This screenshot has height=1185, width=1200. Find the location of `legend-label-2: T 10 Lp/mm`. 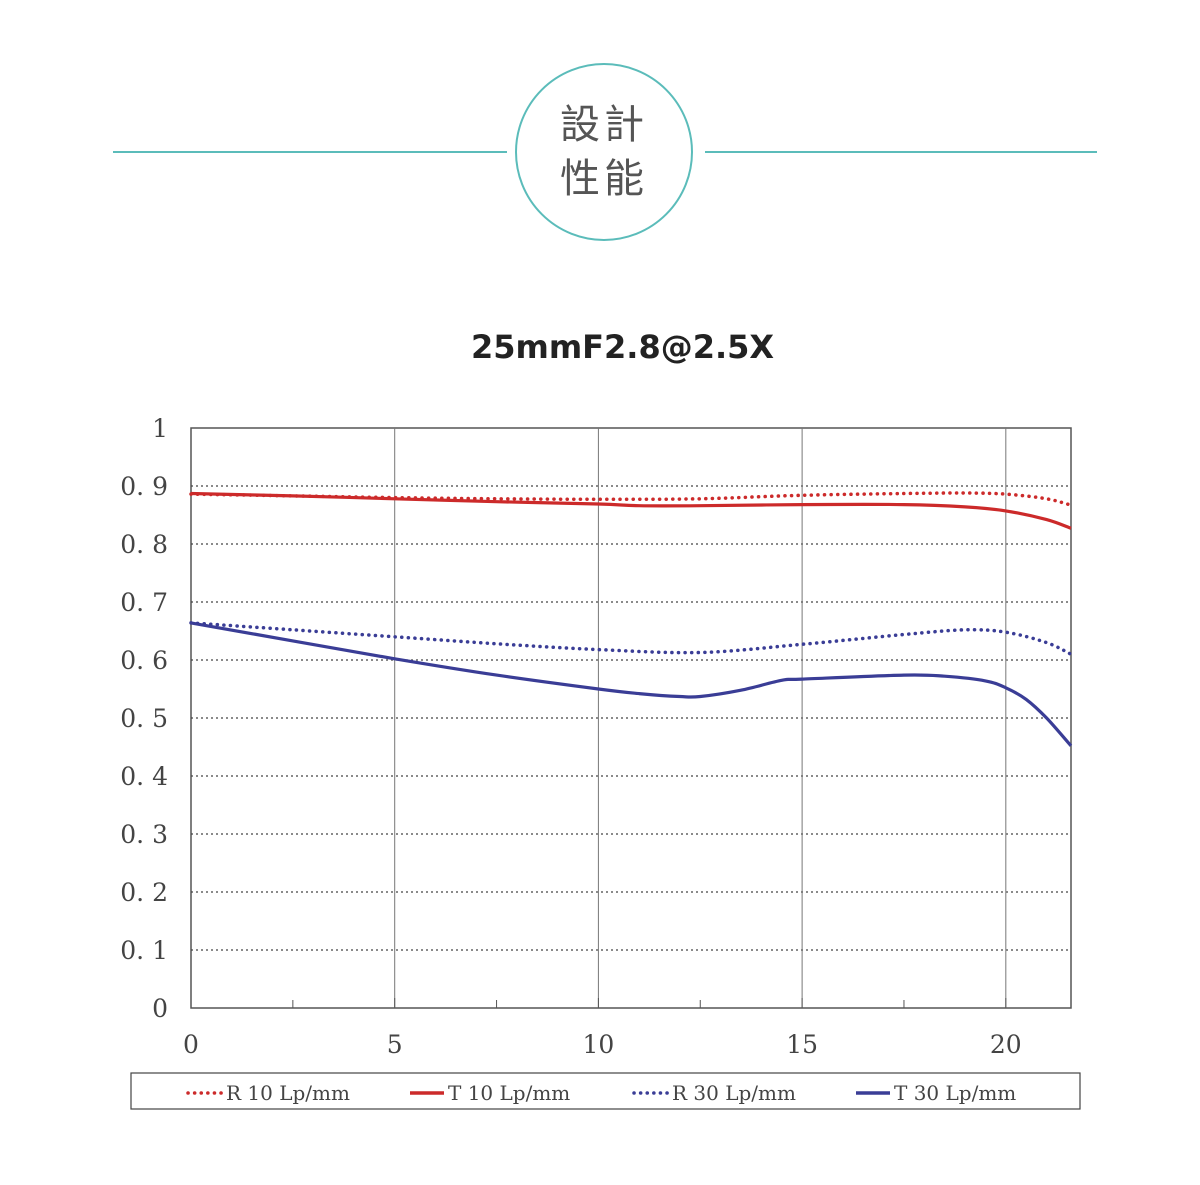

legend-label-2: T 10 Lp/mm is located at coordinates (509, 1093).